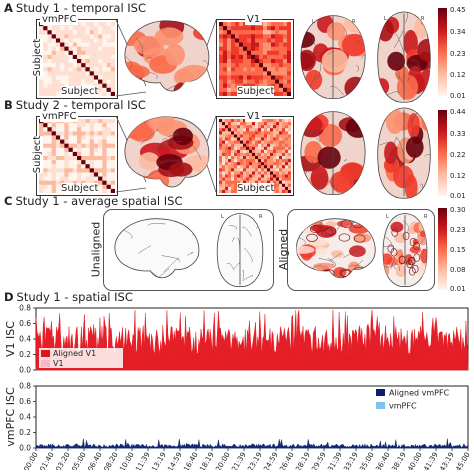 The height and width of the screenshot is (472, 474). Describe the element at coordinates (447, 460) in the screenshot. I see `x-tick-label: 43:19` at that location.